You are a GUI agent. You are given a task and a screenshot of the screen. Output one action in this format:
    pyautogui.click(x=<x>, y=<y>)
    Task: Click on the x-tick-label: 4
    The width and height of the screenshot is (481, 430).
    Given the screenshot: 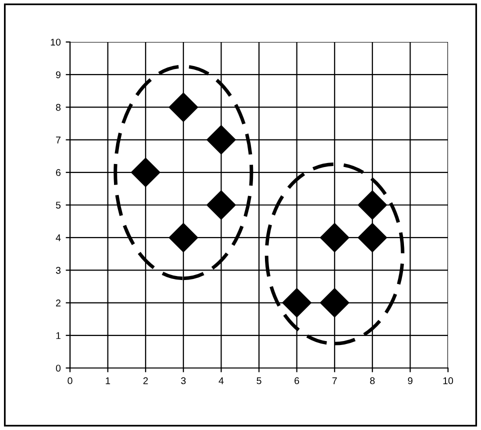 What is the action you would take?
    pyautogui.click(x=221, y=380)
    